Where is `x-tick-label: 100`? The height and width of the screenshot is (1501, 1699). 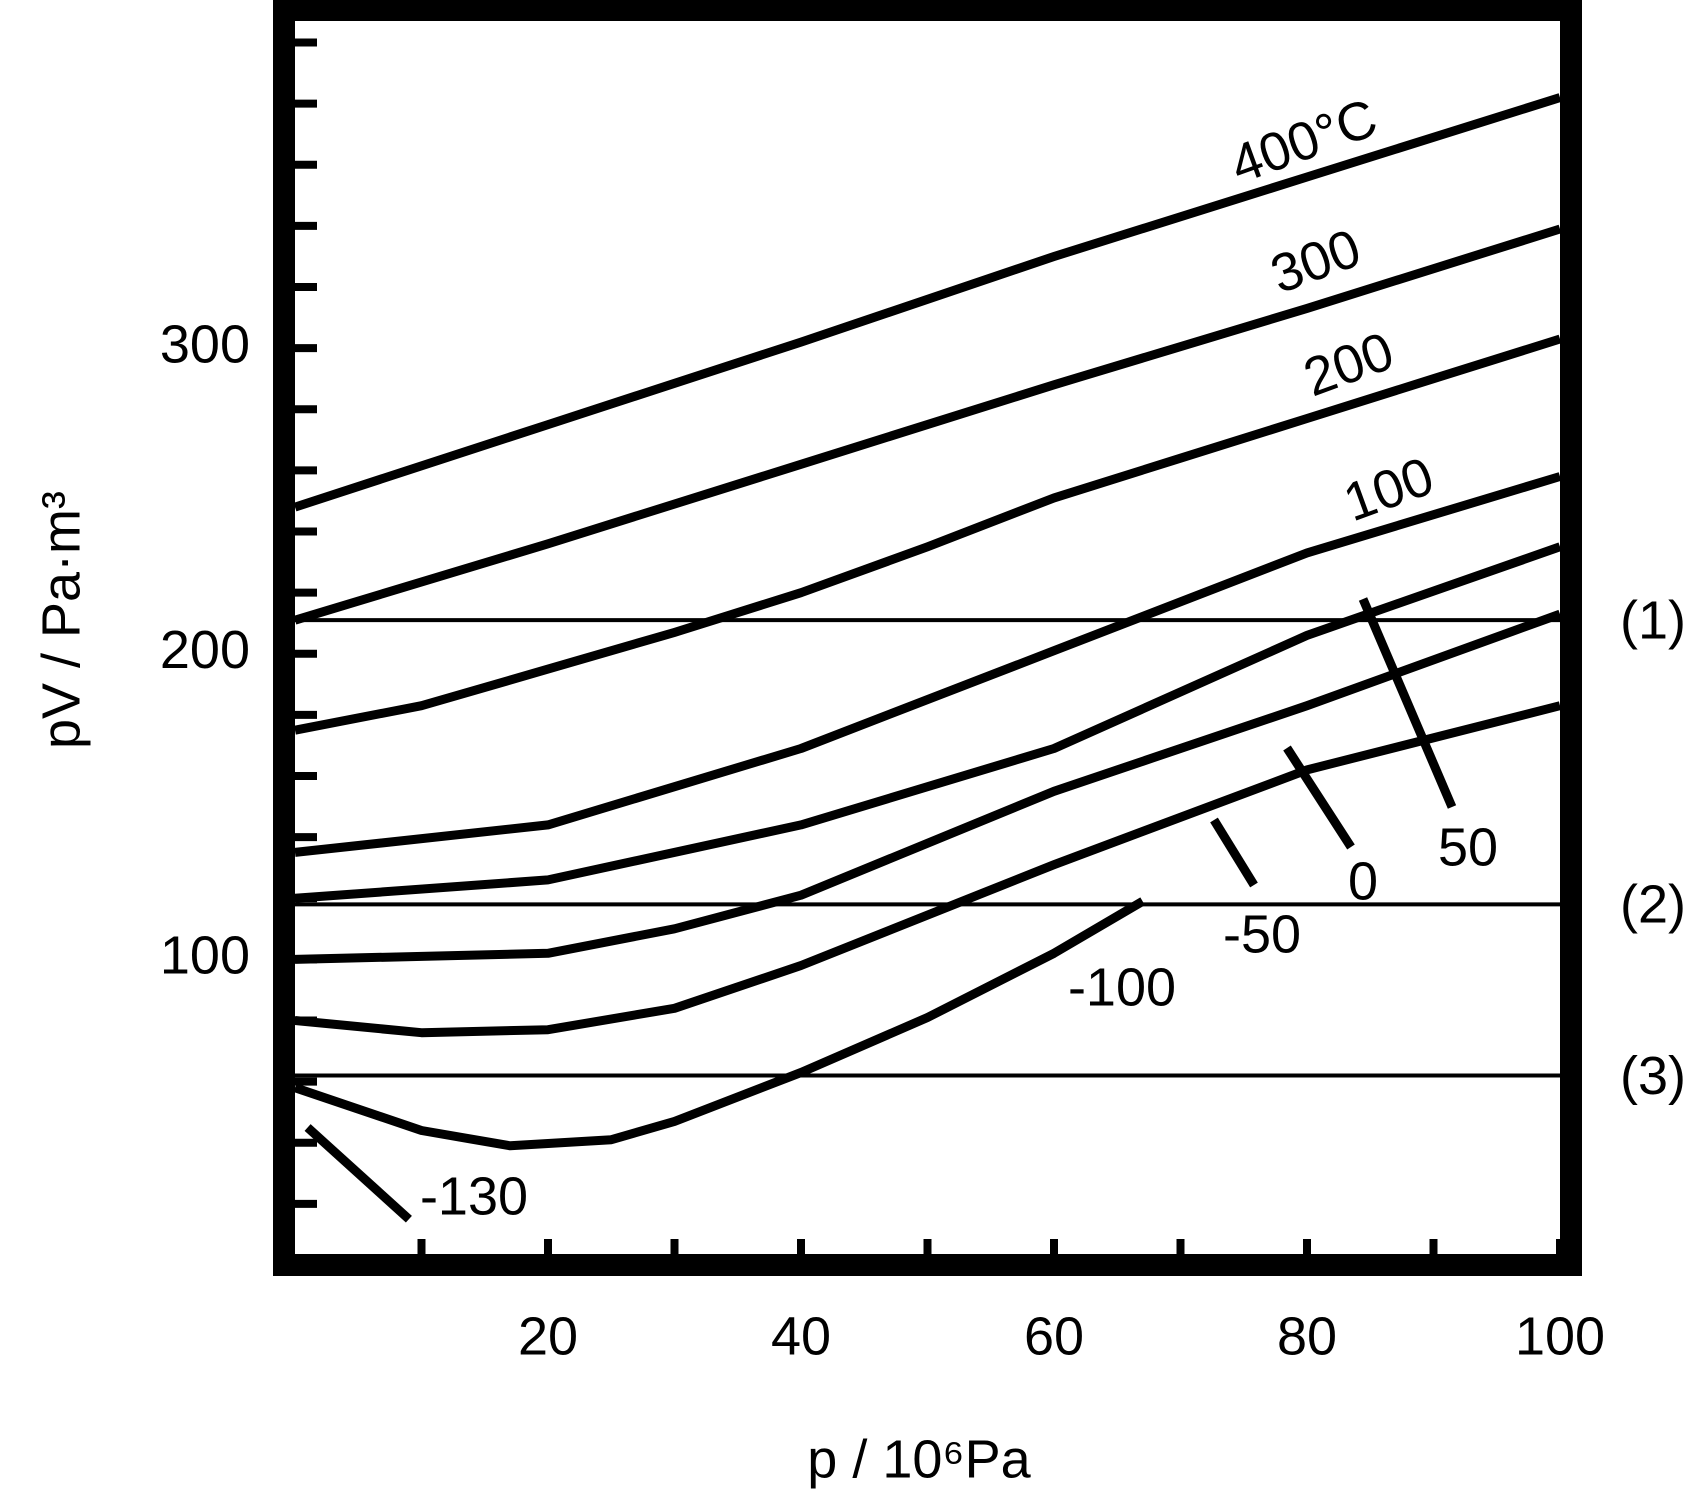 x-tick-label: 100 is located at coordinates (1560, 1336).